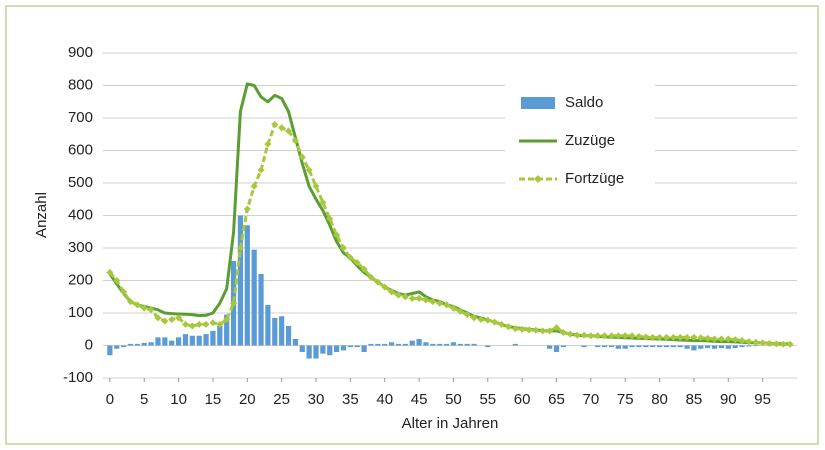  Describe the element at coordinates (80, 117) in the screenshot. I see `y-tick-label: 700` at that location.